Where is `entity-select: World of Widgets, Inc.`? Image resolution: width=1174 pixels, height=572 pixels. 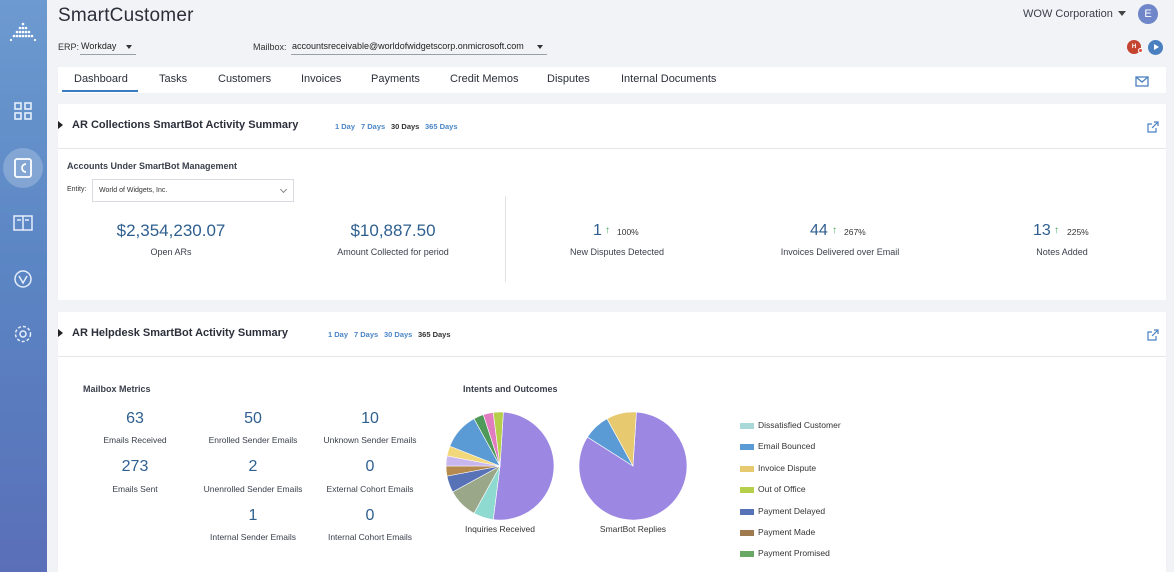
entity-select: World of Widgets, Inc. is located at coordinates (193, 190).